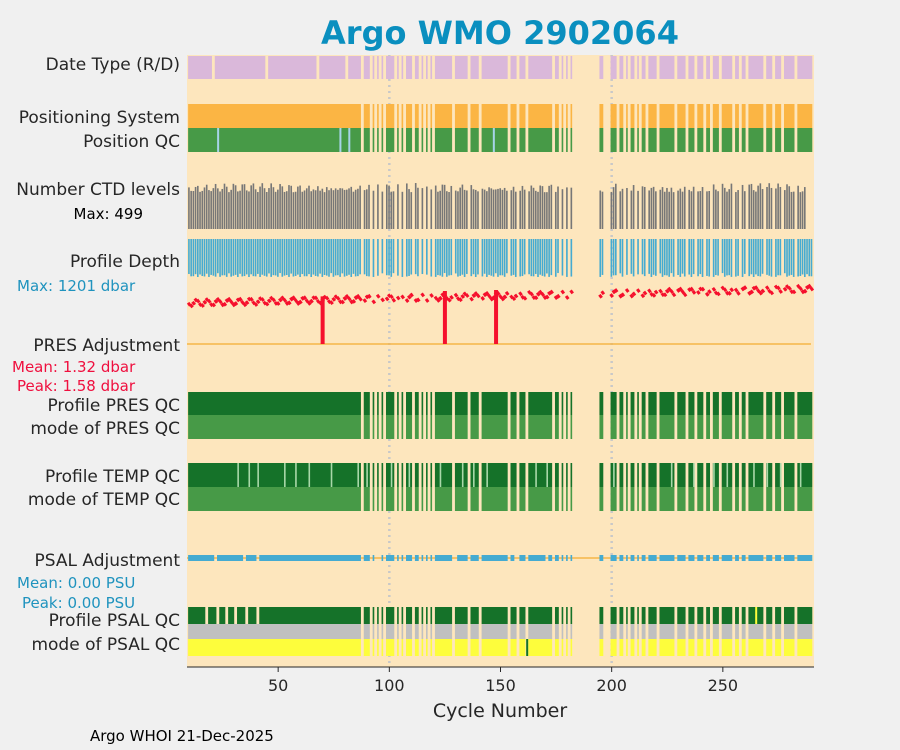 Image resolution: width=900 pixels, height=750 pixels. What do you see at coordinates (474, 615) in the screenshot?
I see `profile-psal-qc-bar` at bounding box center [474, 615].